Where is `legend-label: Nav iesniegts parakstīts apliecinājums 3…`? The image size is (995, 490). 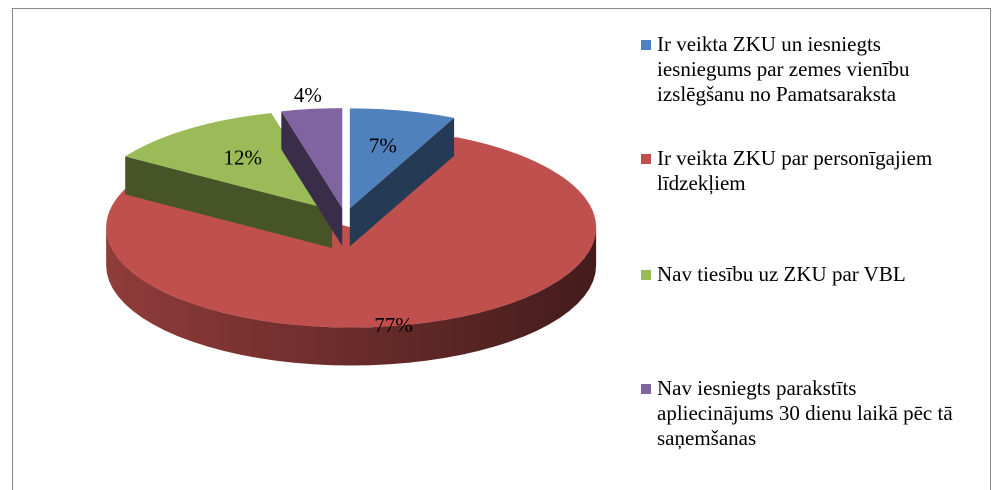
legend-label: Nav iesniegts parakstīts apliecinājums 3… is located at coordinates (805, 413).